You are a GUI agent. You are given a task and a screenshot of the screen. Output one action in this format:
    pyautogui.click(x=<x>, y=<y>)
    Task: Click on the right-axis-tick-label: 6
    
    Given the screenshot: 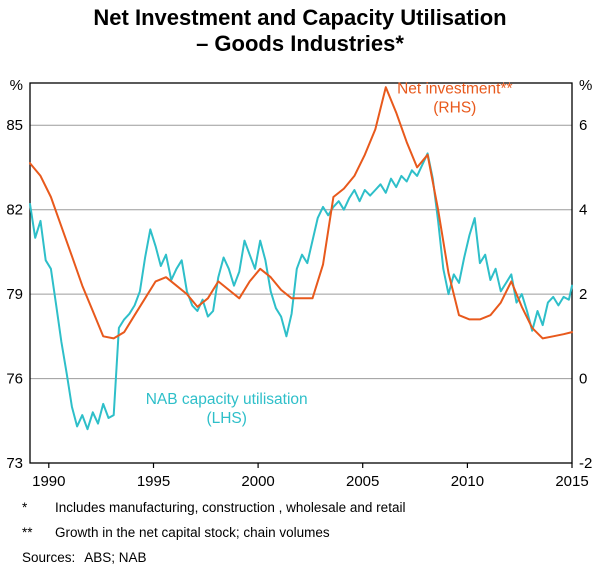 What is the action you would take?
    pyautogui.click(x=583, y=125)
    